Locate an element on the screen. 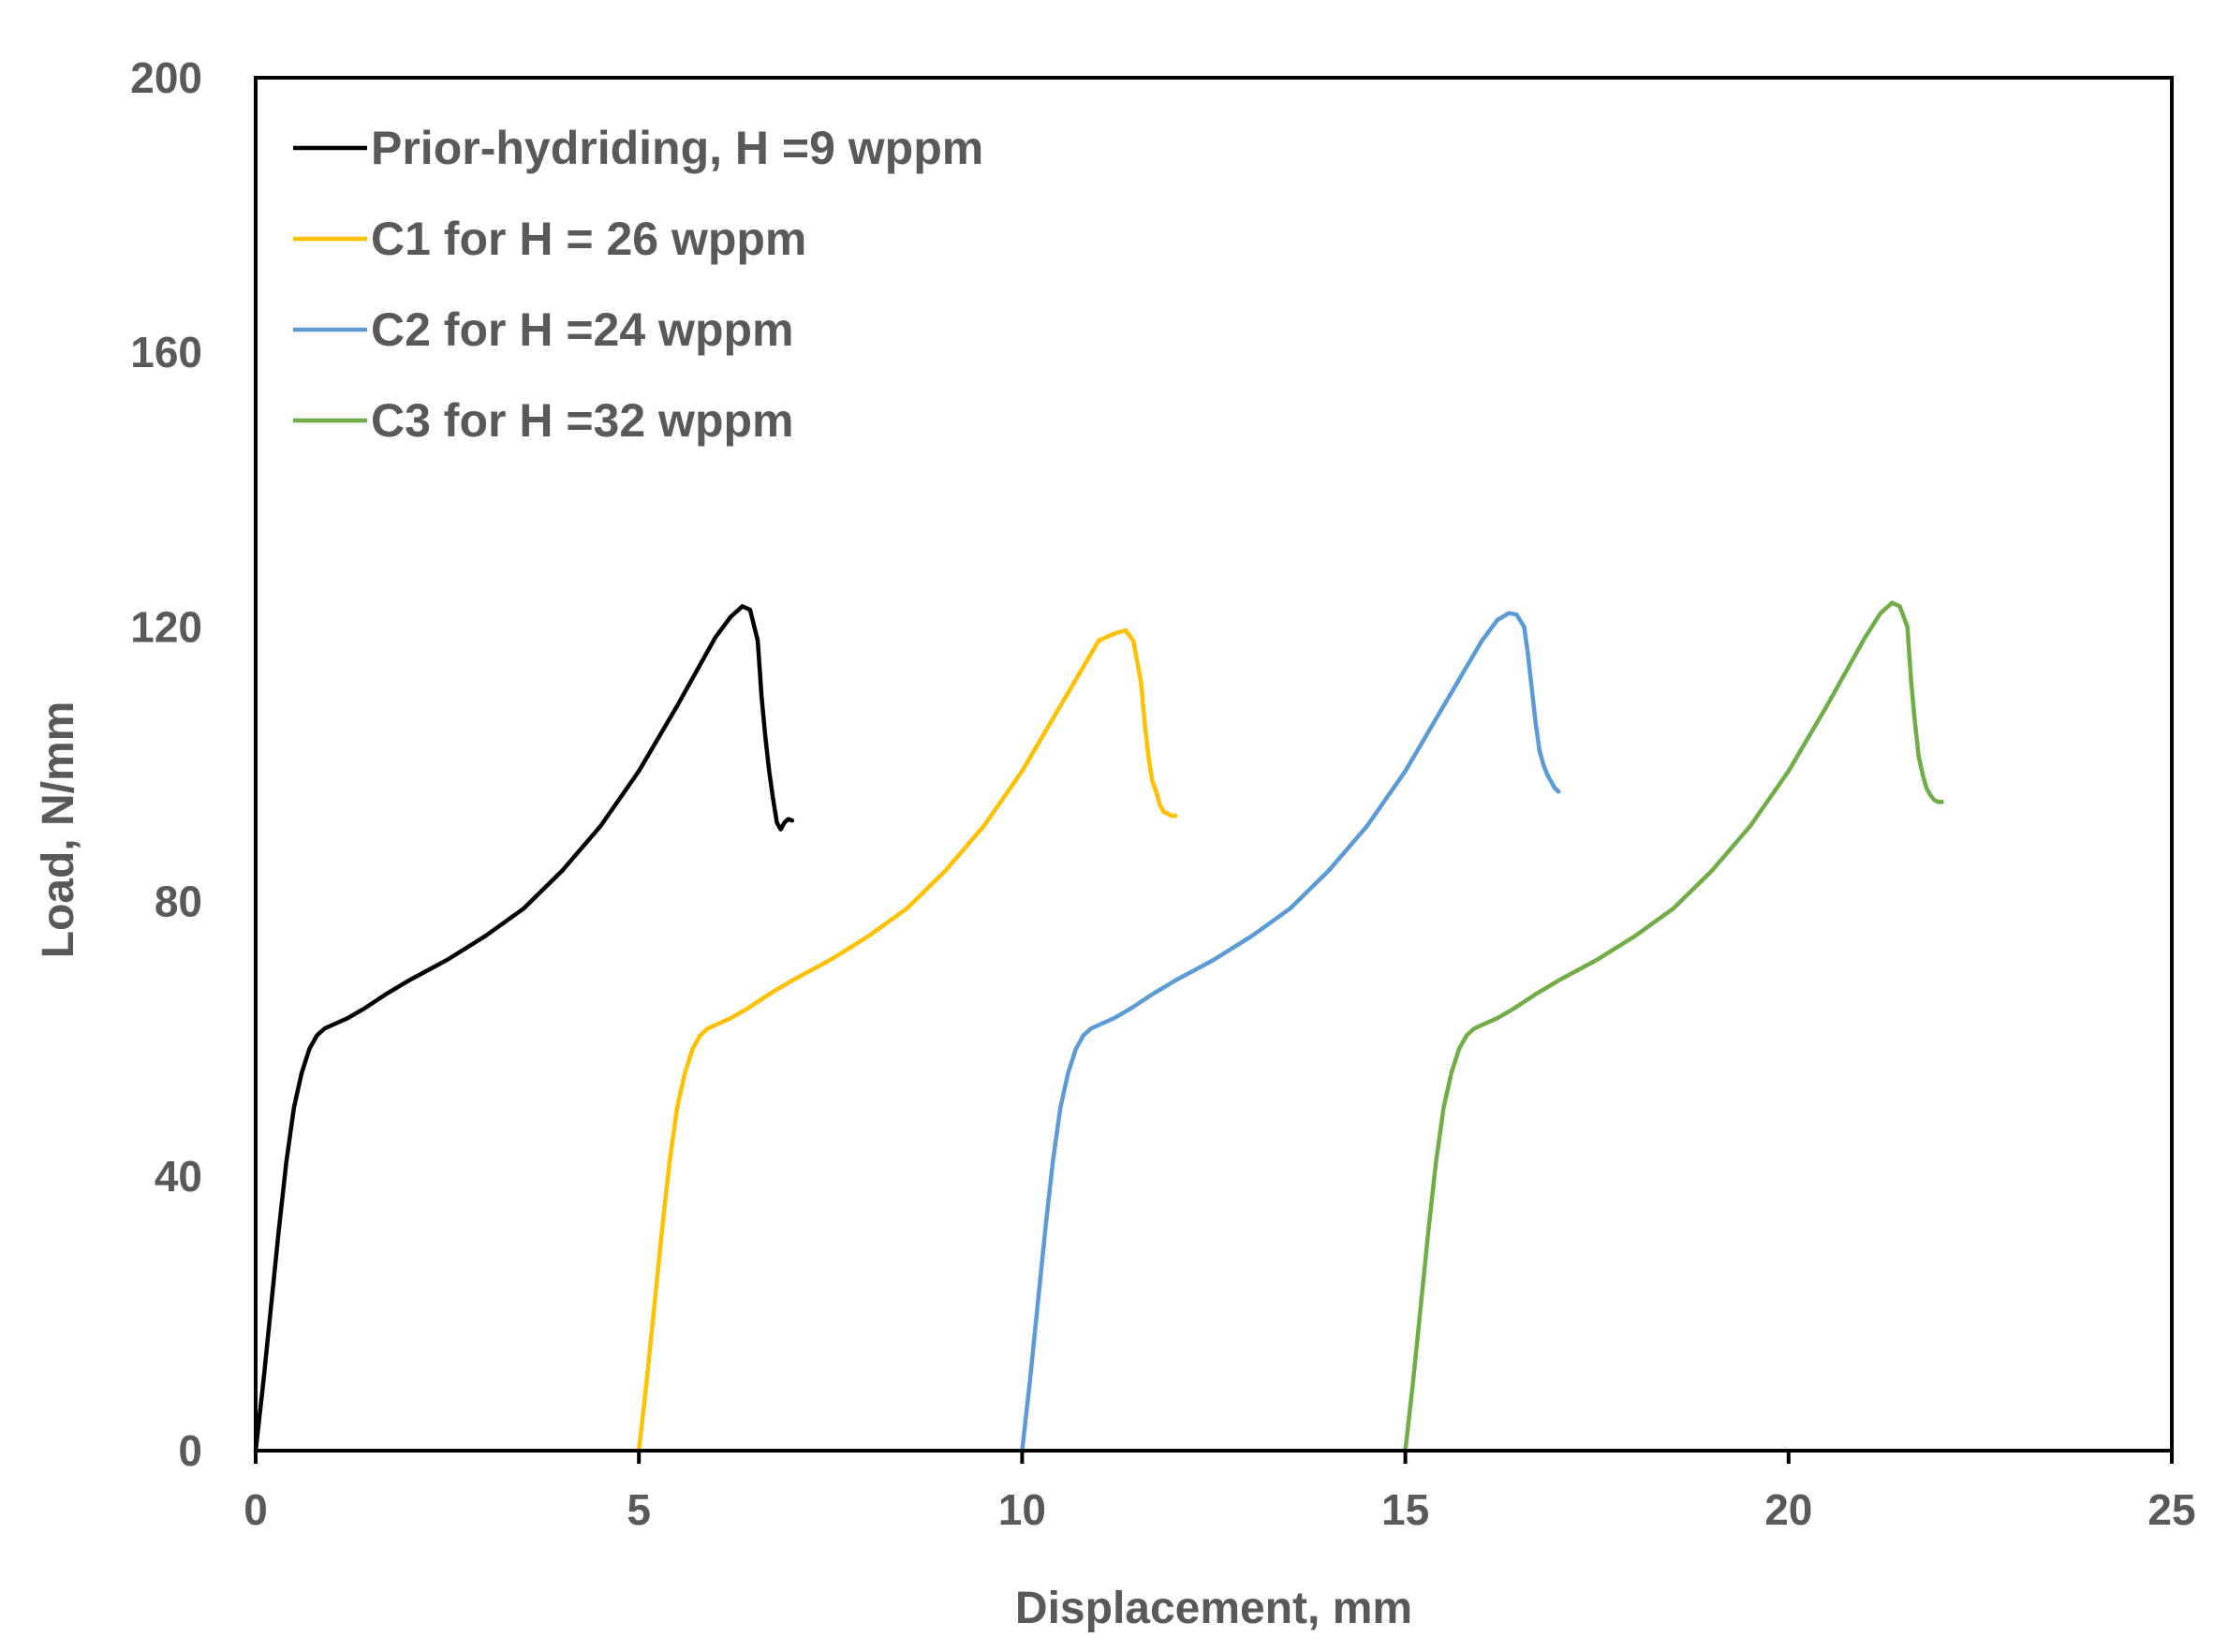 Image resolution: width=2228 pixels, height=1652 pixels. y-tick-label: 160 is located at coordinates (166, 352).